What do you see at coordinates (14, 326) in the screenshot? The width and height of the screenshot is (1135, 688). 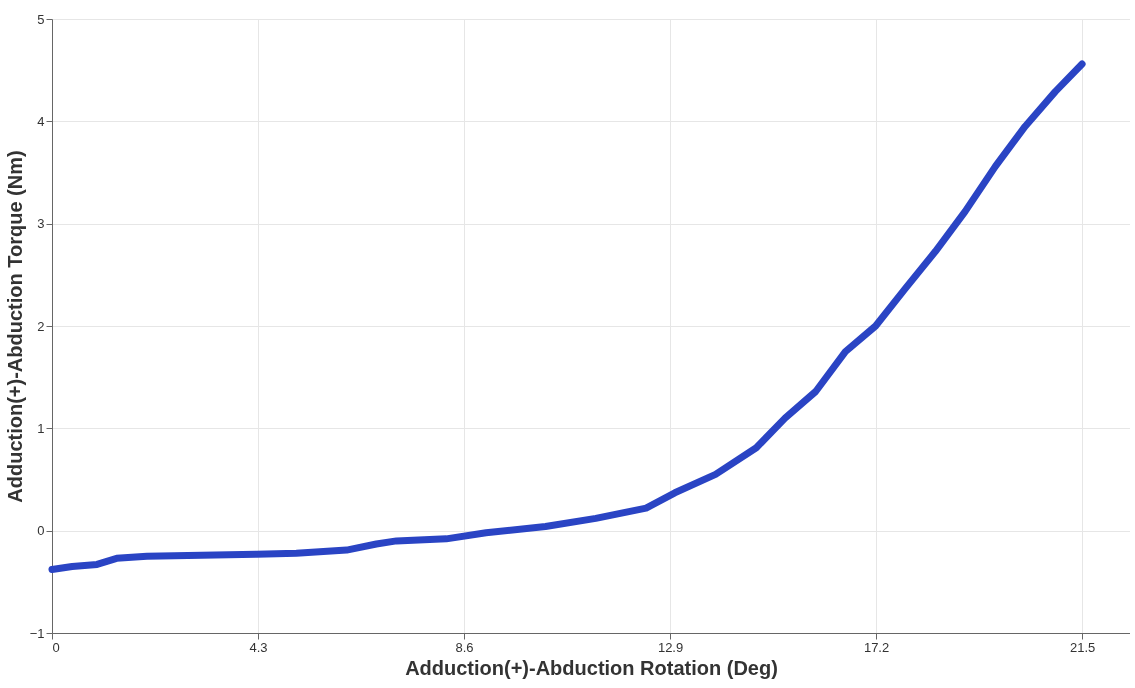 I see `y-axis-title: Adduction(+)-Abduction Torque (Nm)` at bounding box center [14, 326].